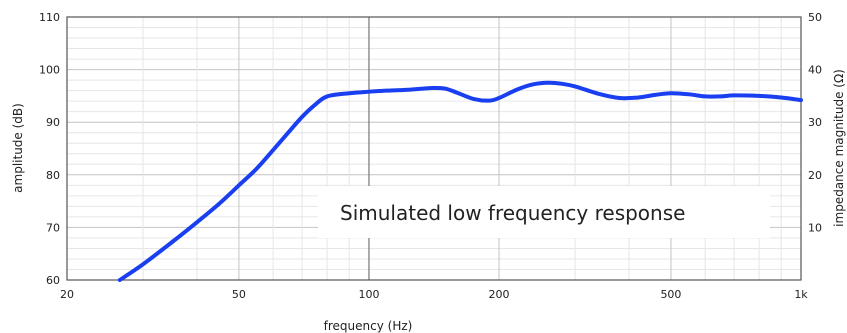 This screenshot has width=847, height=333. I want to click on y-axis-title: amplitude (dB), so click(18, 148).